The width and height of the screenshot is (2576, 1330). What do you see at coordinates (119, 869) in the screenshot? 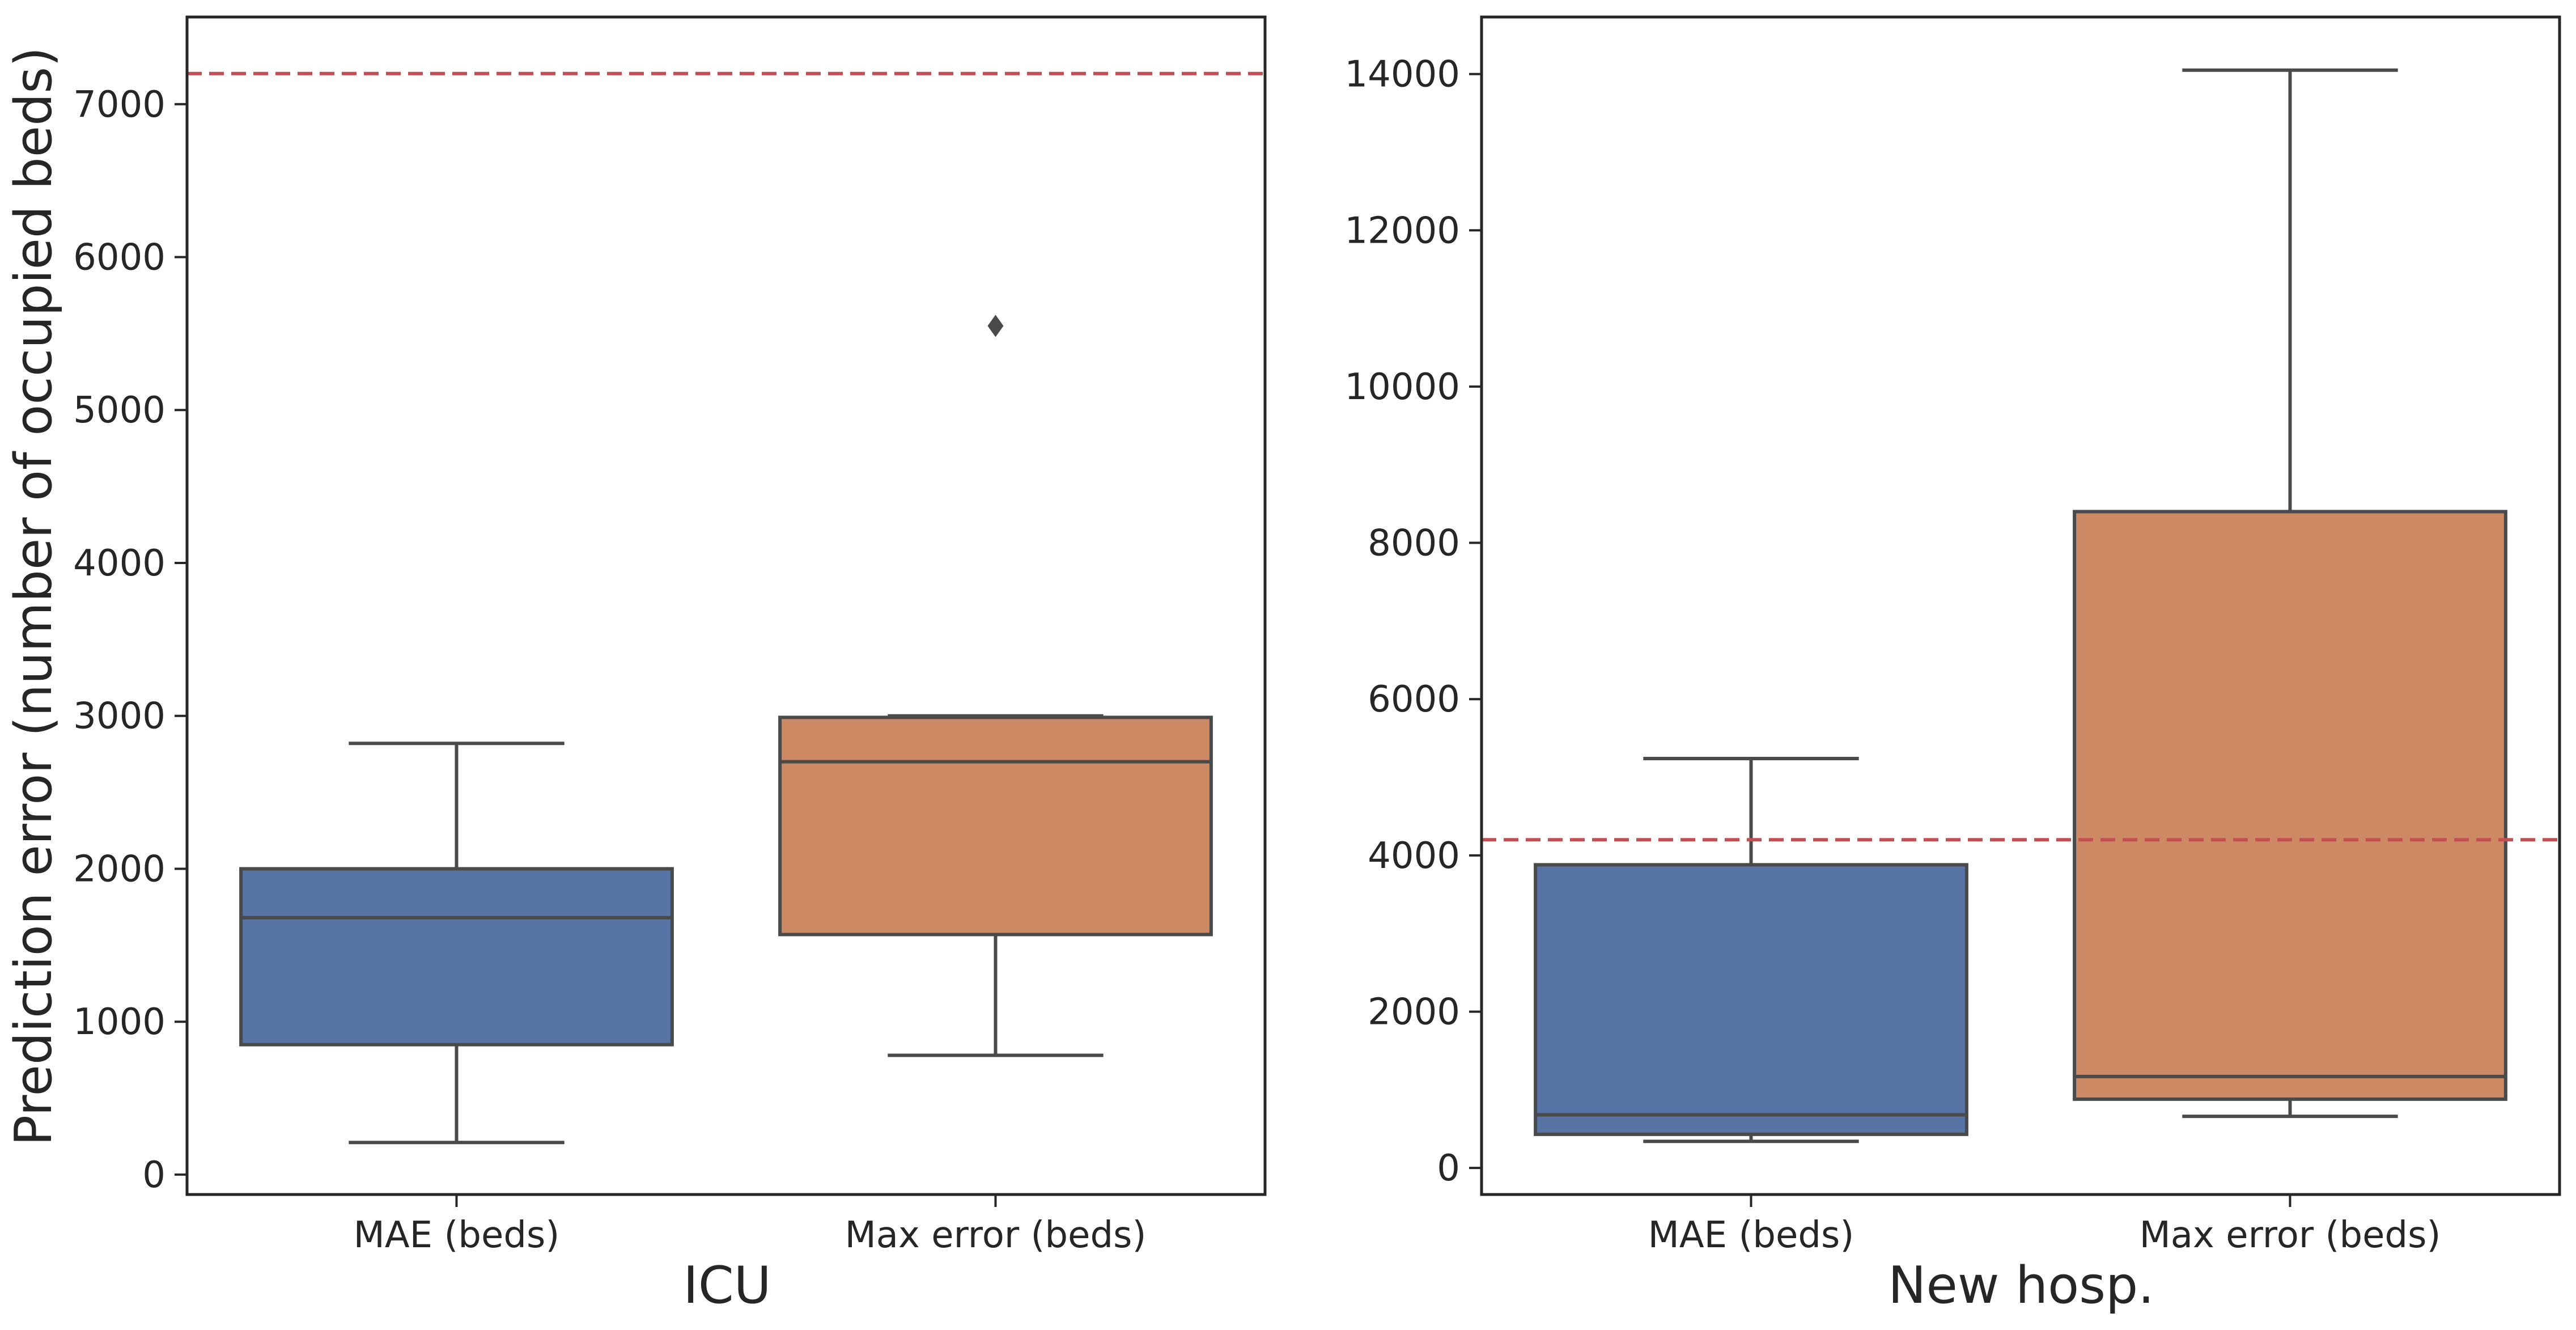
I see `icu-y-tick-label: 2000` at bounding box center [119, 869].